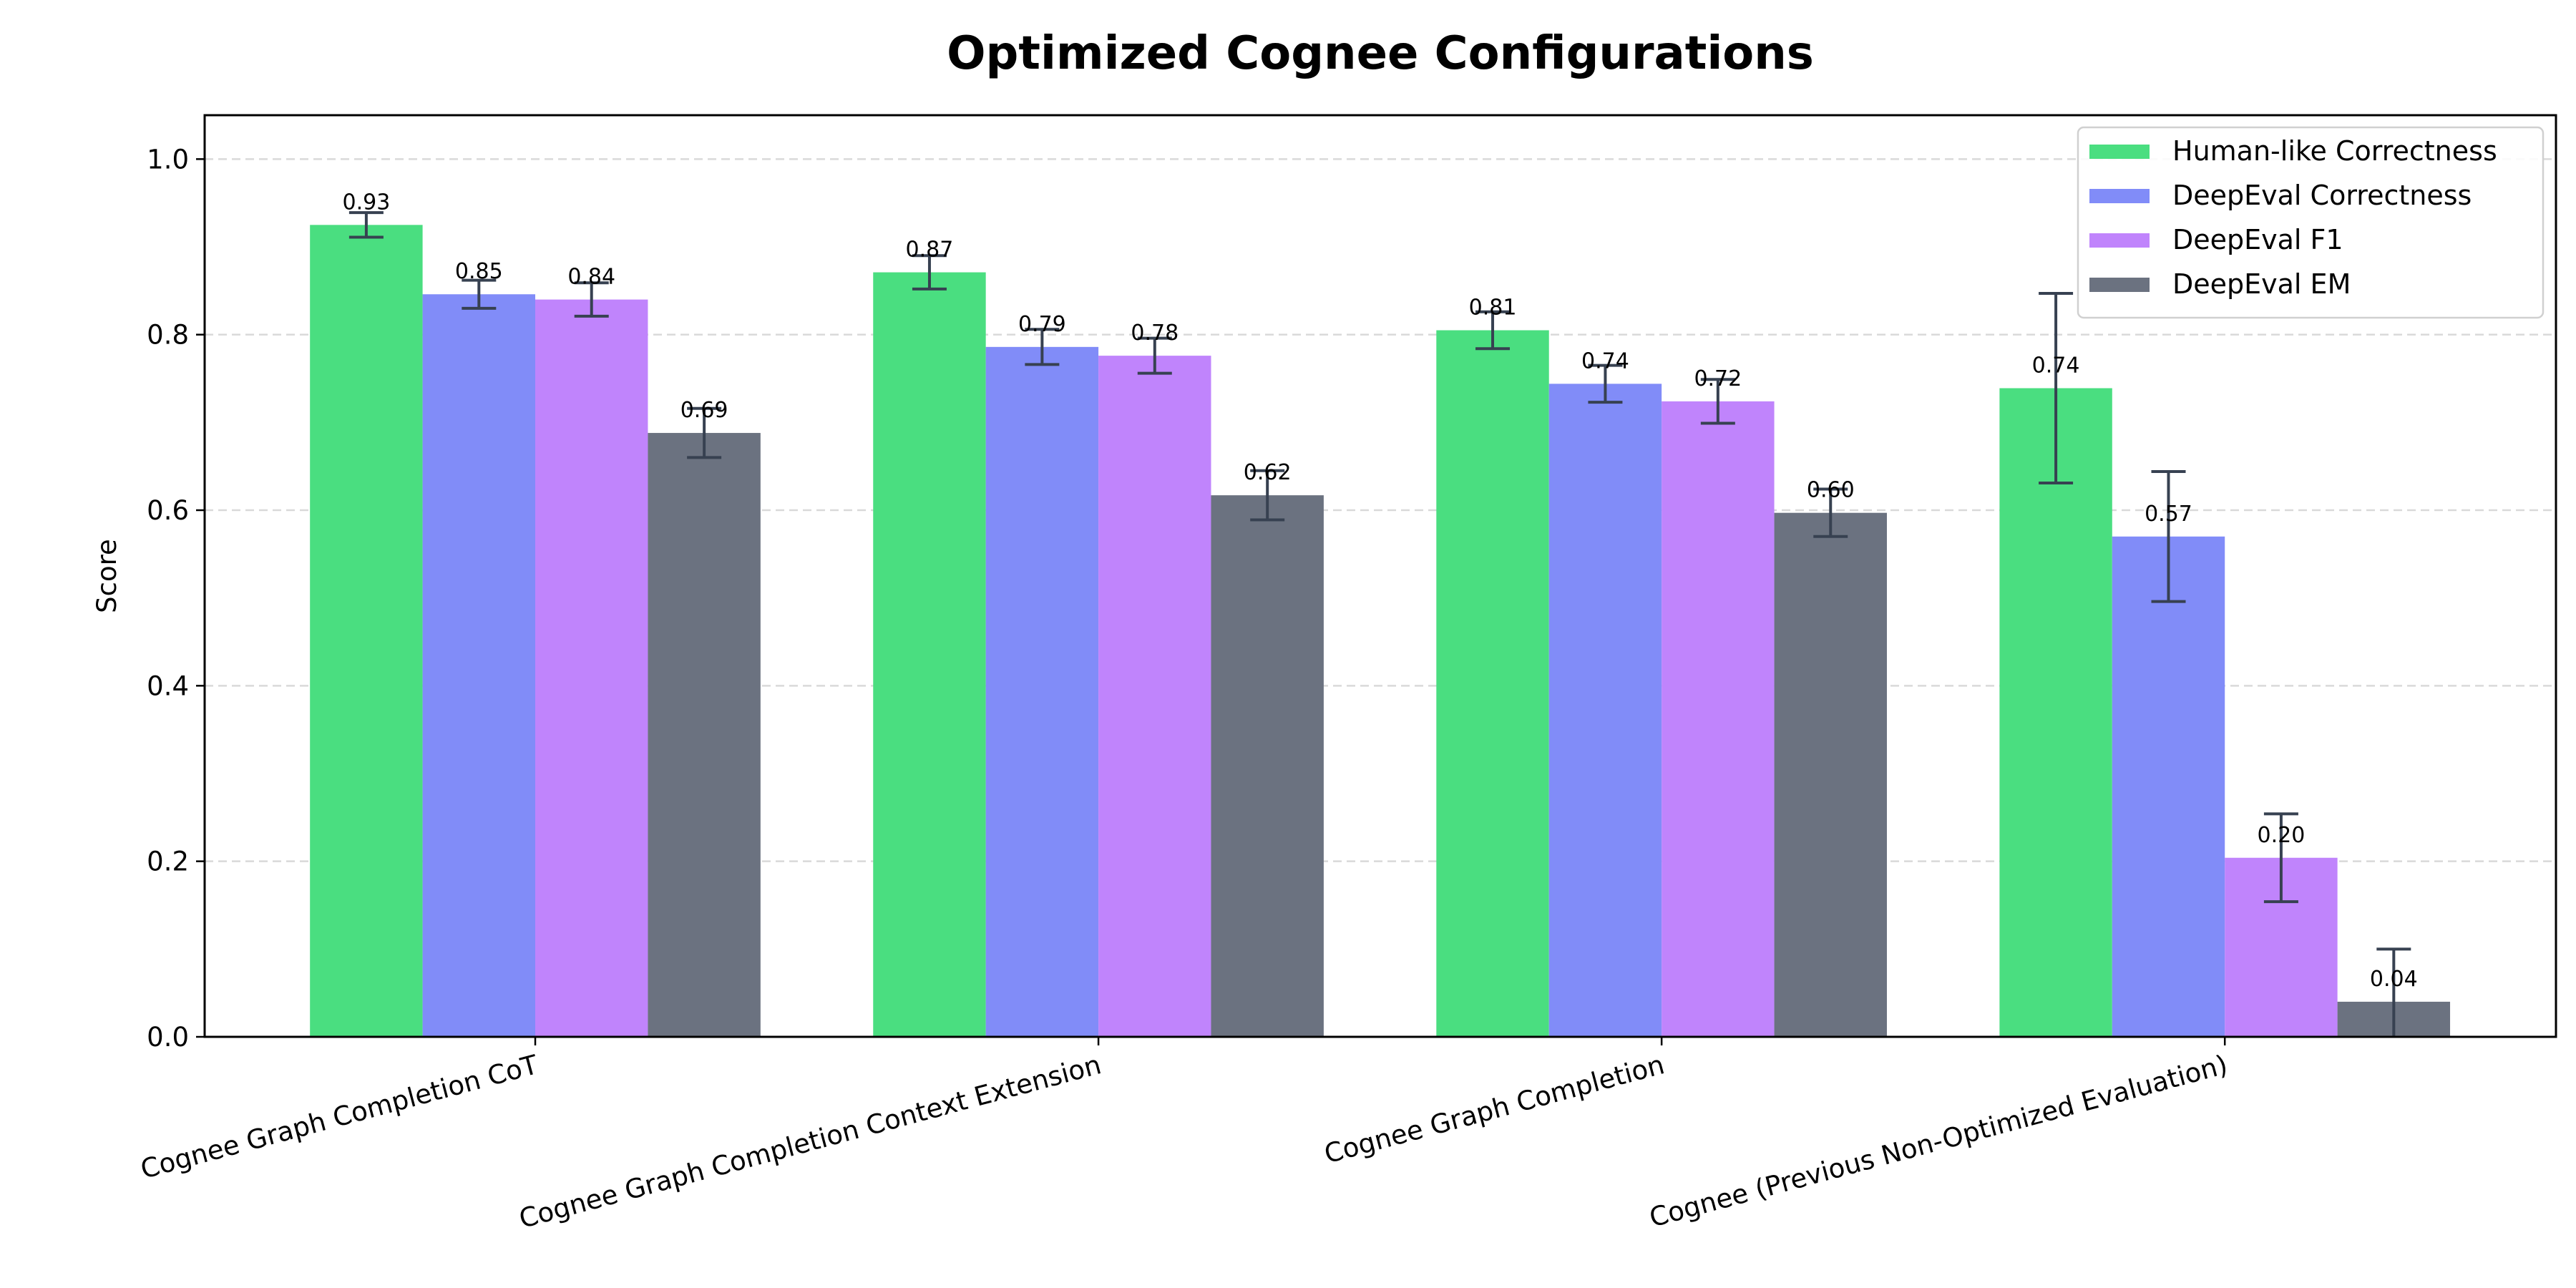 This screenshot has width=2576, height=1288. What do you see at coordinates (168, 685) in the screenshot?
I see `y-tick-label: 0.4` at bounding box center [168, 685].